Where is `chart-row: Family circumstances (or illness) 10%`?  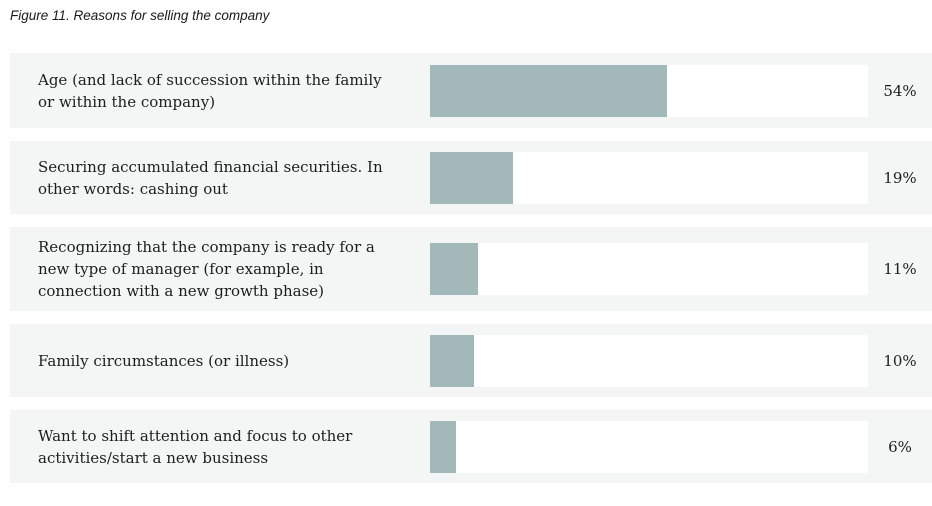
chart-row: Family circumstances (or illness) 10% is located at coordinates (471, 360).